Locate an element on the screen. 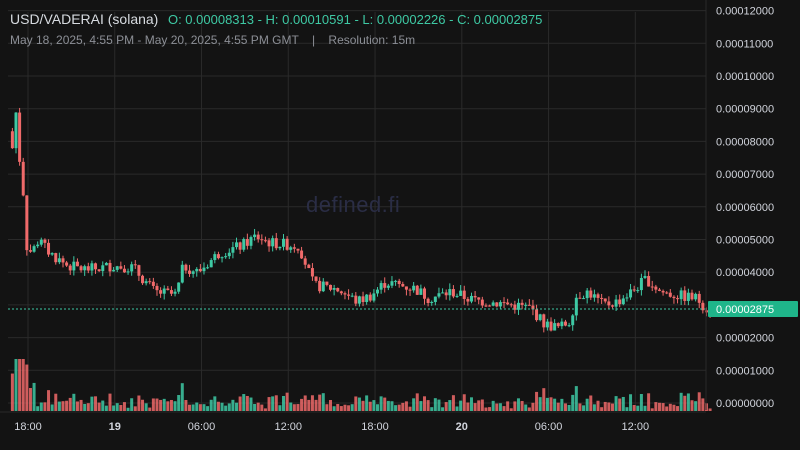 This screenshot has width=800, height=450. volume-bars is located at coordinates (361, 385).